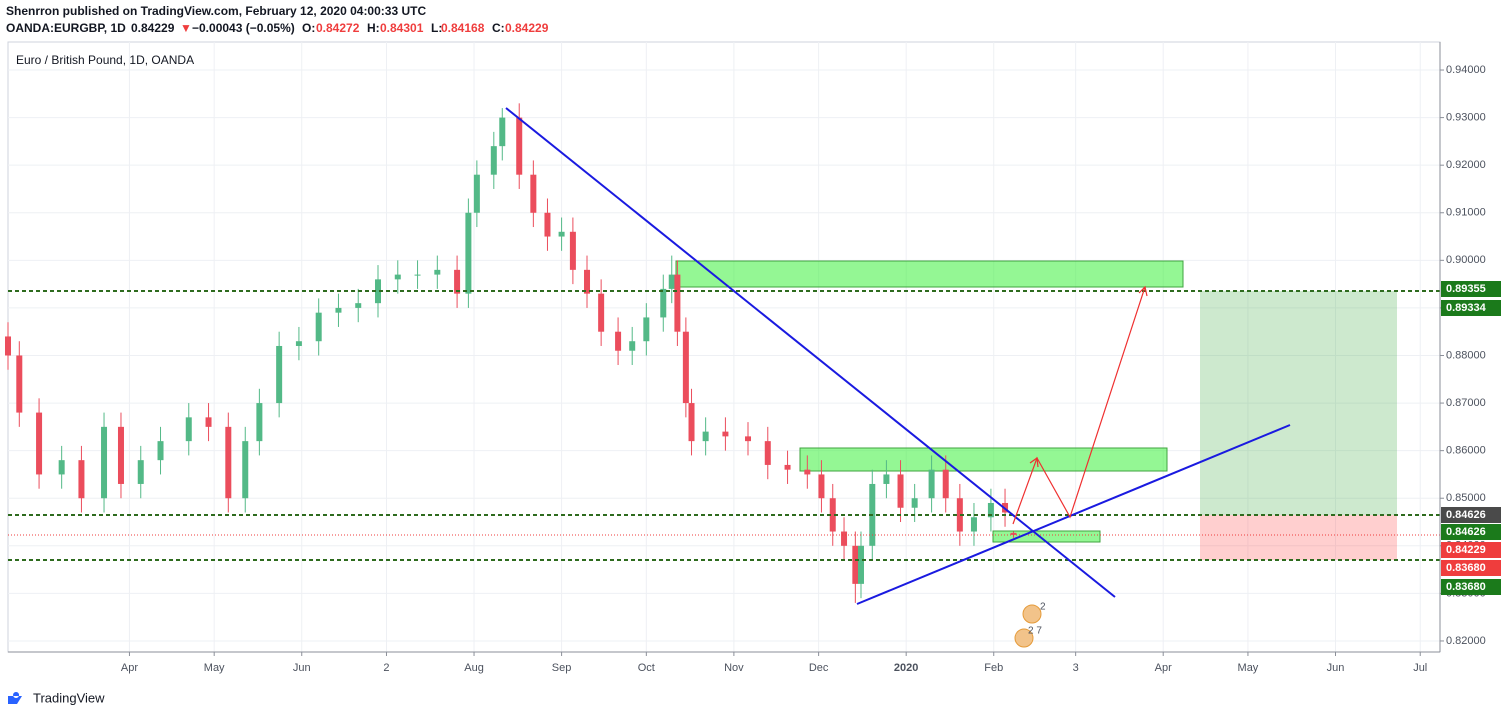 The width and height of the screenshot is (1508, 718). I want to click on trend-line, so click(1073, 514).